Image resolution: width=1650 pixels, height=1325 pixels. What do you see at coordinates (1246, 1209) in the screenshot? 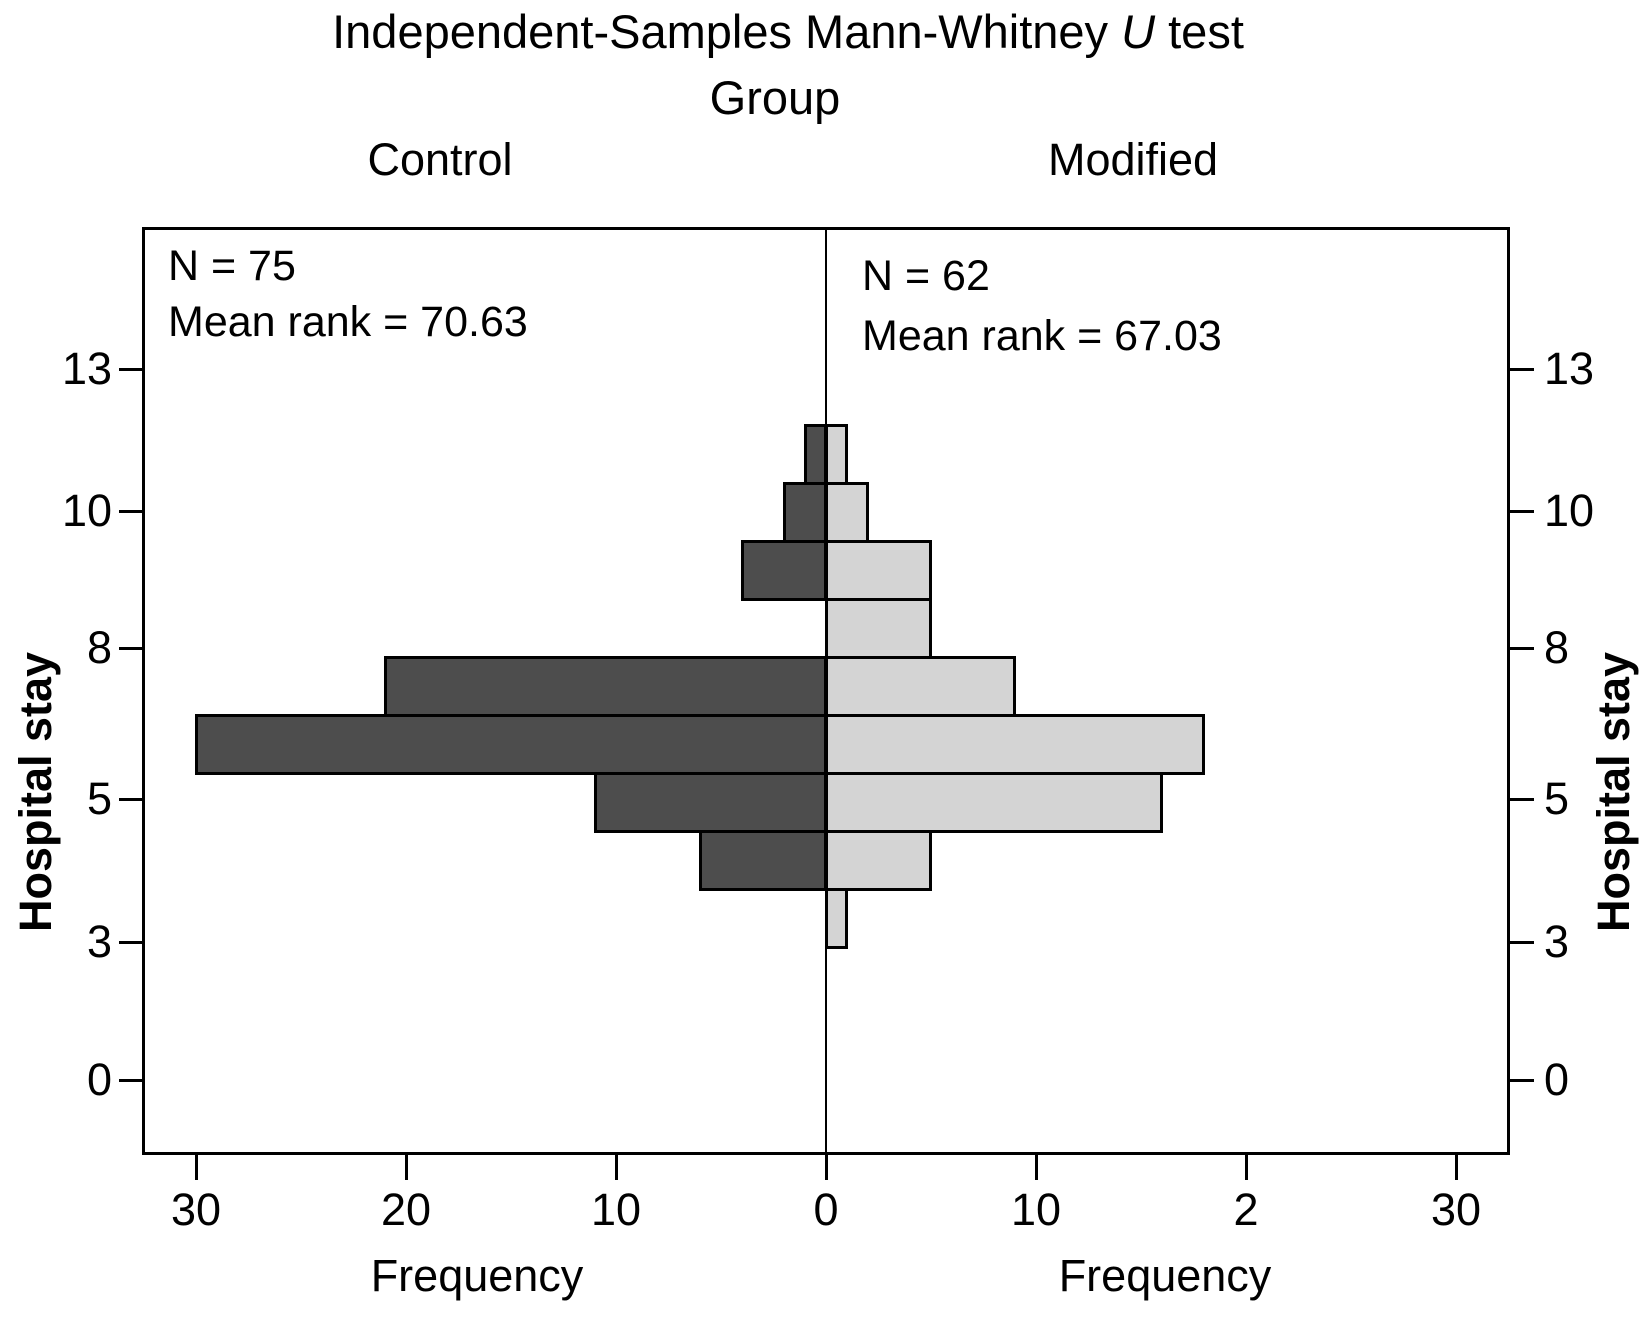
I see `x-tick-right-20-label: 2` at bounding box center [1246, 1209].